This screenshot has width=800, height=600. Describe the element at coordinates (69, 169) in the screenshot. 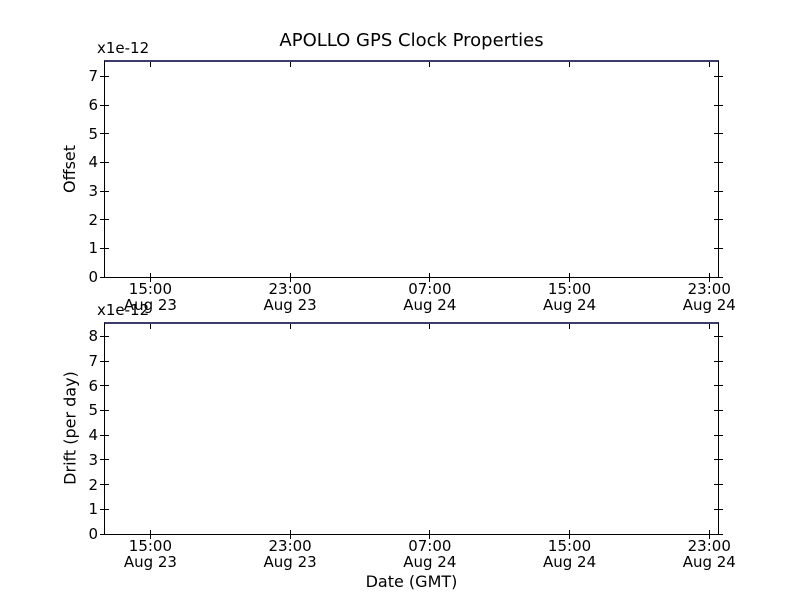

I see `y-axis-label-offset: Offset` at that location.